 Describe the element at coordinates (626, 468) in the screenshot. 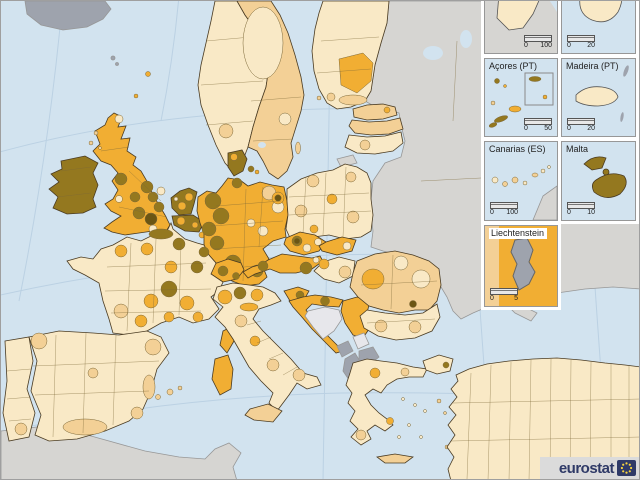

I see `eu-emblem-icon` at that location.